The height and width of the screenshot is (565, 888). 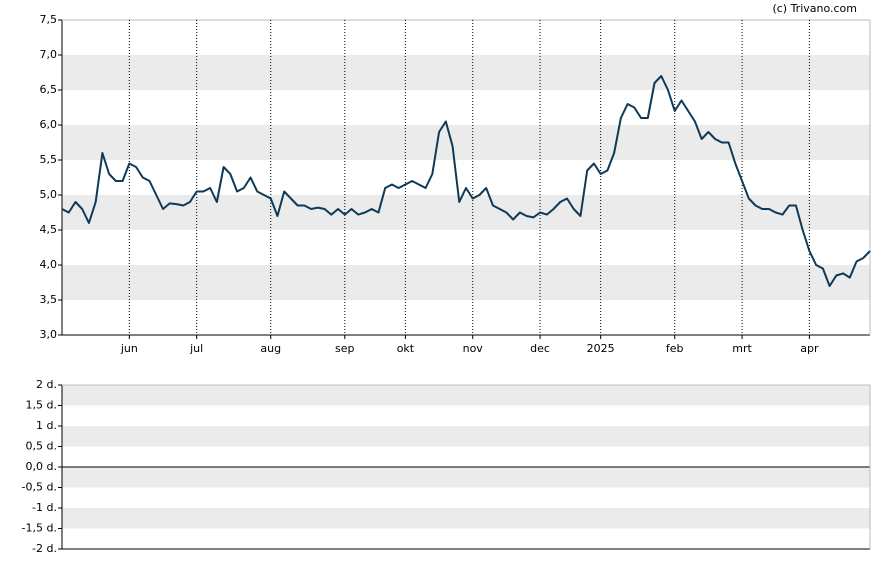 What do you see at coordinates (742, 348) in the screenshot?
I see `x-tick-label: mrt` at bounding box center [742, 348].